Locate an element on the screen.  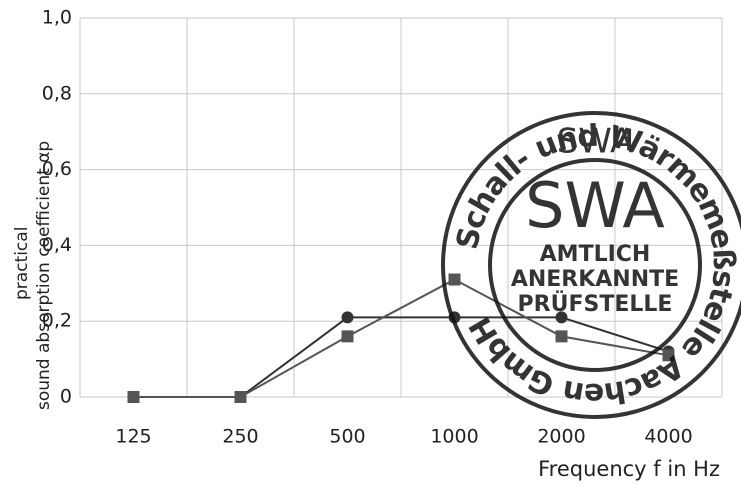
stamp-logo: SWA is located at coordinates (595, 205).